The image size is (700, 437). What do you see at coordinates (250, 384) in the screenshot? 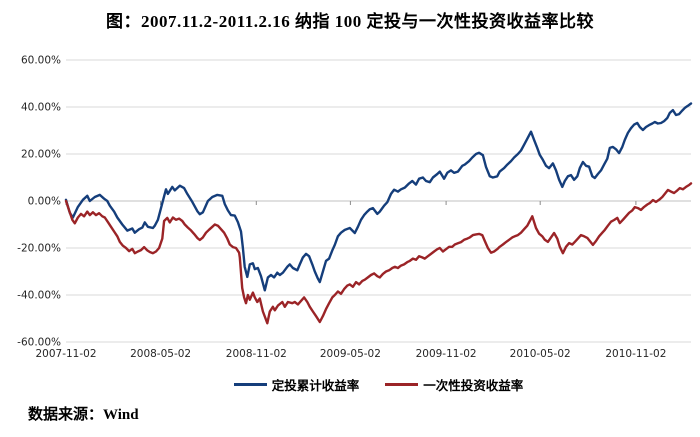
I see `dca-line-swatch-icon` at bounding box center [250, 384].